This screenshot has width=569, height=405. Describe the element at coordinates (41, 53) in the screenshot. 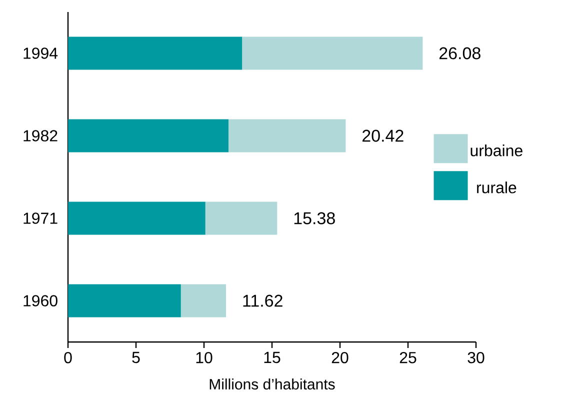

I see `y-tick-label: 1994` at that location.